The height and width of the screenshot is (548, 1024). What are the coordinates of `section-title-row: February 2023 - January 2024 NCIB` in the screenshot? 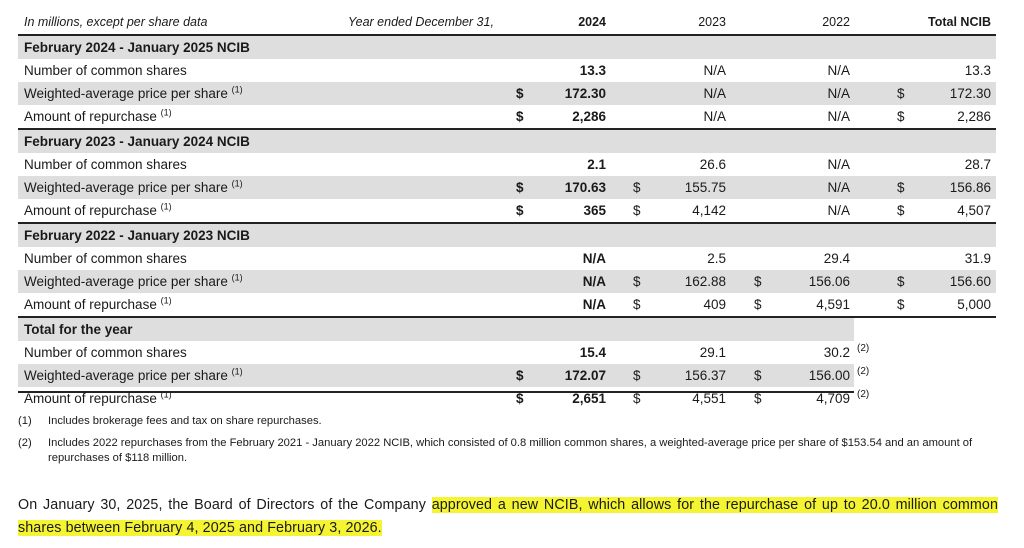 It's located at (507, 141).